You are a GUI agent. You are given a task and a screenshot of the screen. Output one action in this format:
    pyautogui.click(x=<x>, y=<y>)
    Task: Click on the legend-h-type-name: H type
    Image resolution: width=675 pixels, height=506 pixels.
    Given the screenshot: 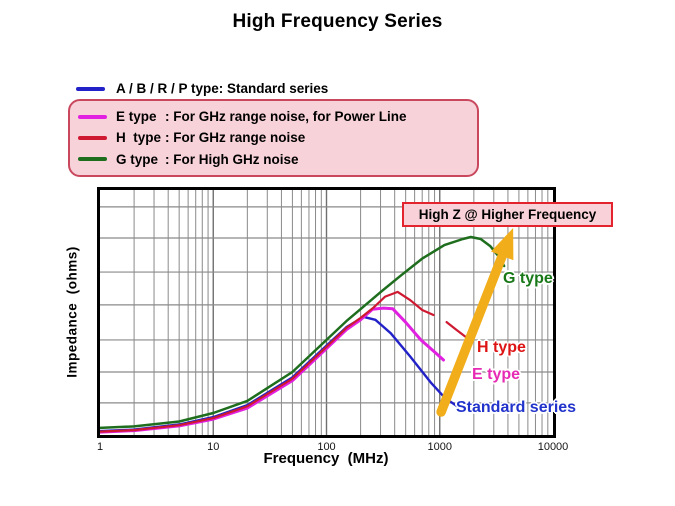 What is the action you would take?
    pyautogui.click(x=139, y=138)
    